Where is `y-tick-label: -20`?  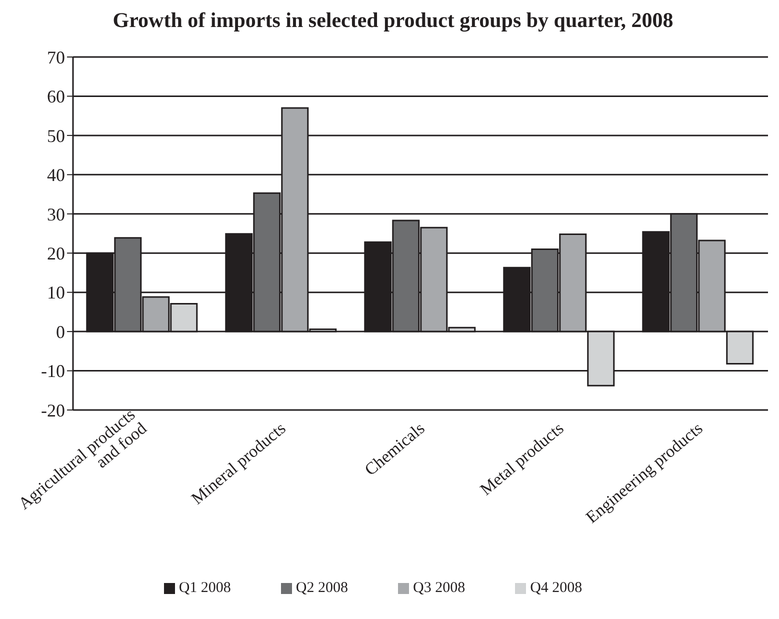 y-tick-label: -20 is located at coordinates (53, 410).